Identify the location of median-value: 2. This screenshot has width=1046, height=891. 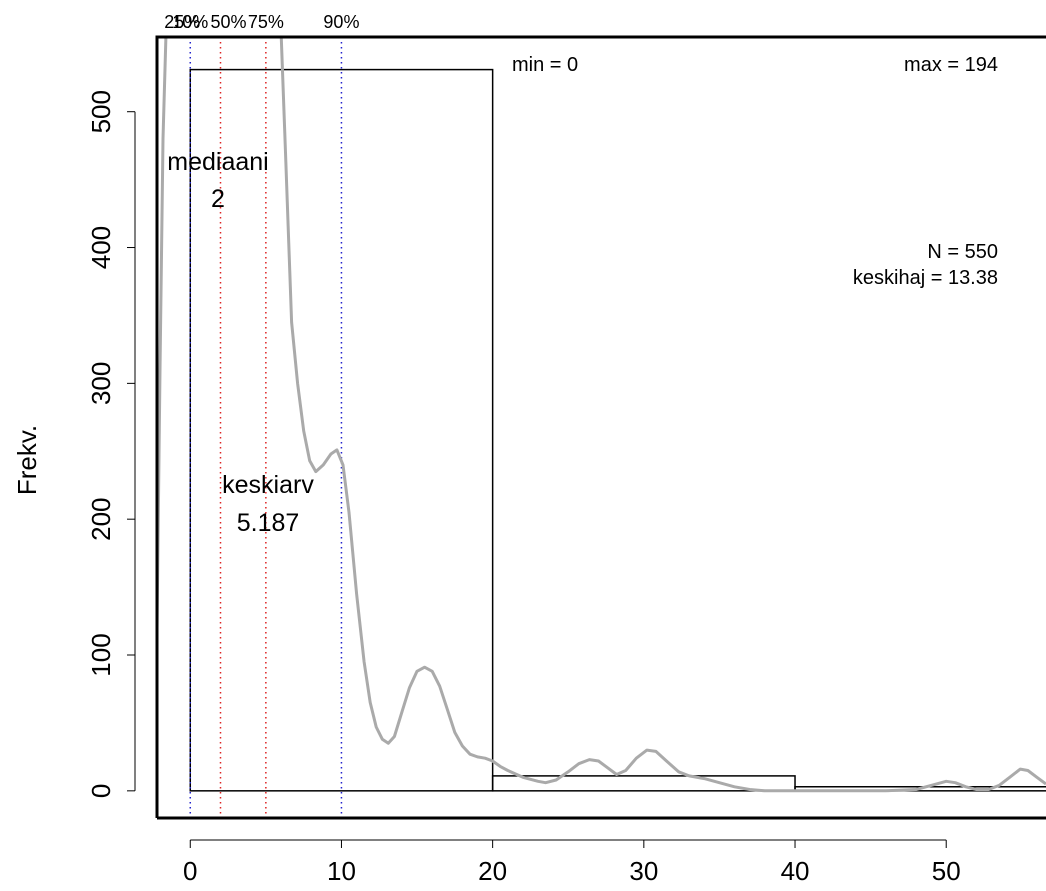
(218, 199).